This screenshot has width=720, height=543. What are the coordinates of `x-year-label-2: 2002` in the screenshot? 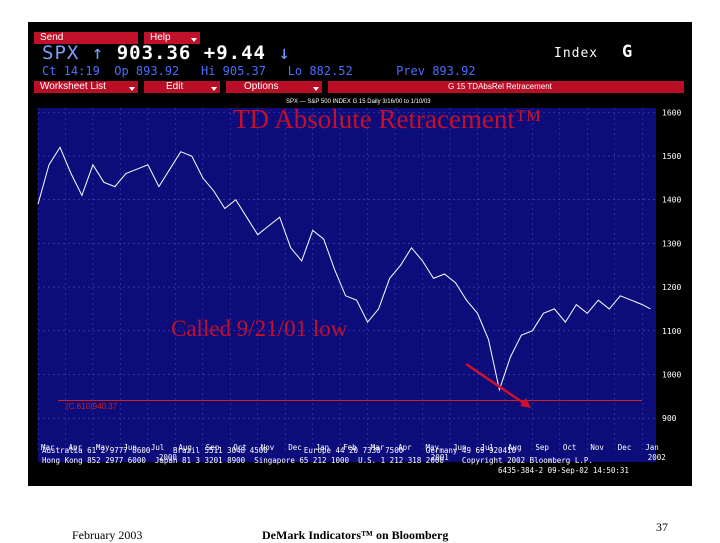 It's located at (657, 457).